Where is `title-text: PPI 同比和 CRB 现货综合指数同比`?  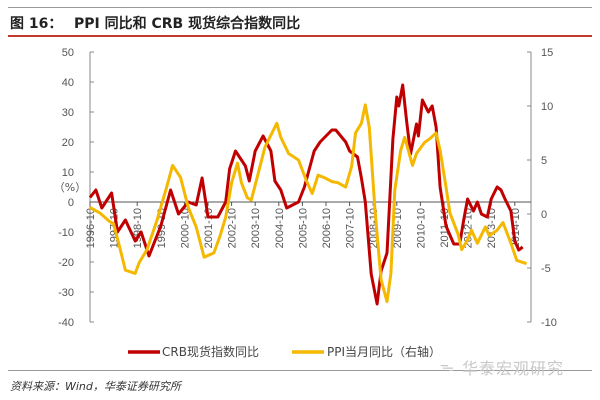
title-text: PPI 同比和 CRB 现货综合指数同比 is located at coordinates (187, 24).